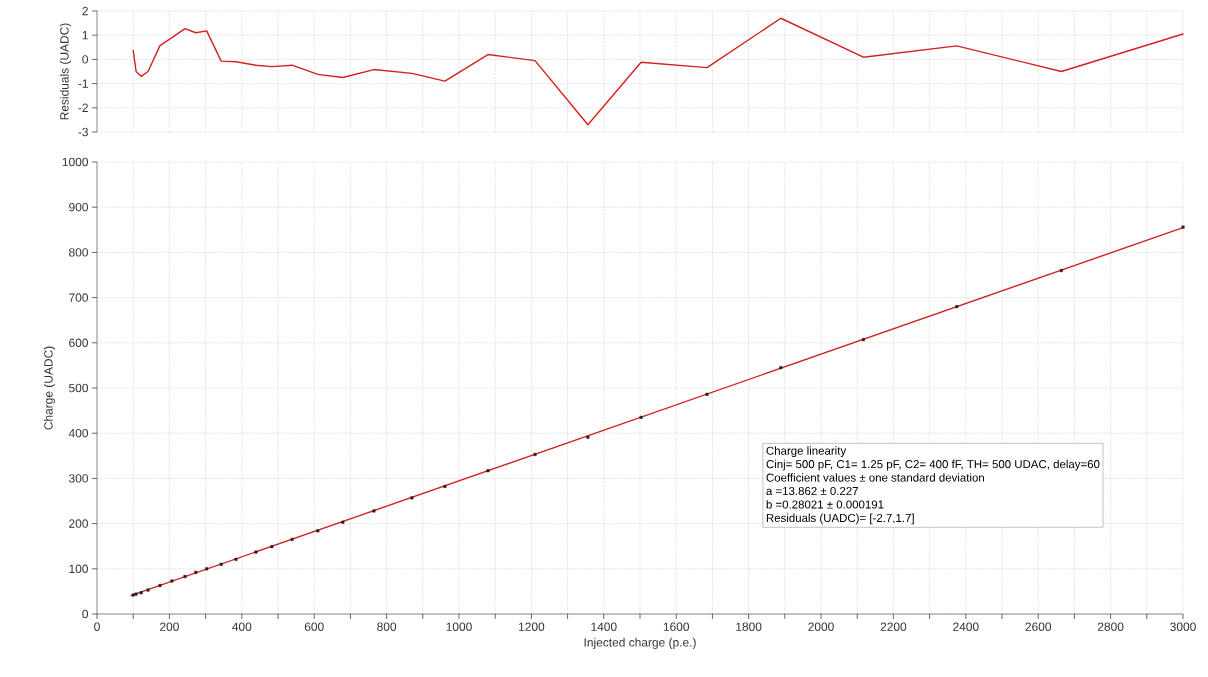 This screenshot has height=677, width=1208. What do you see at coordinates (749, 626) in the screenshot?
I see `x-tick-label: 1800` at bounding box center [749, 626].